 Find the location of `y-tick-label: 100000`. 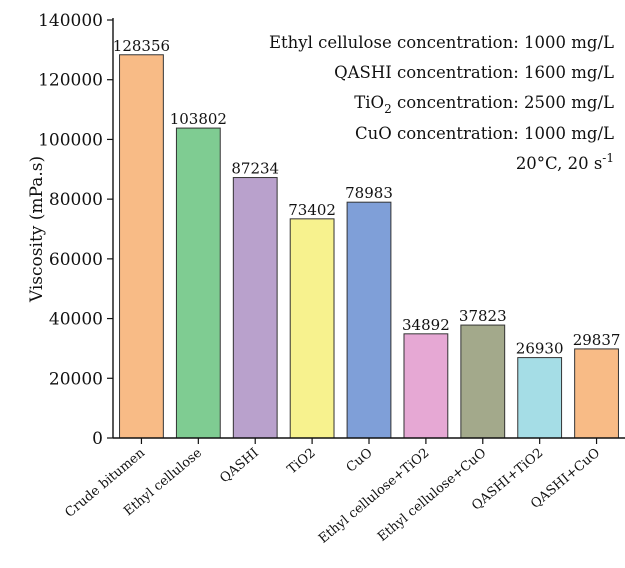

y-tick-label: 100000 is located at coordinates (70, 140).